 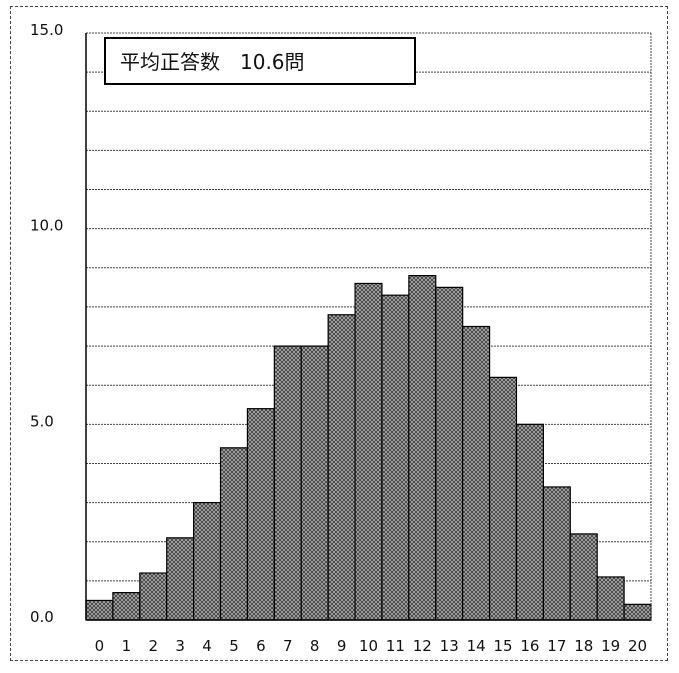 I want to click on x-tick-label: 6, so click(x=261, y=646).